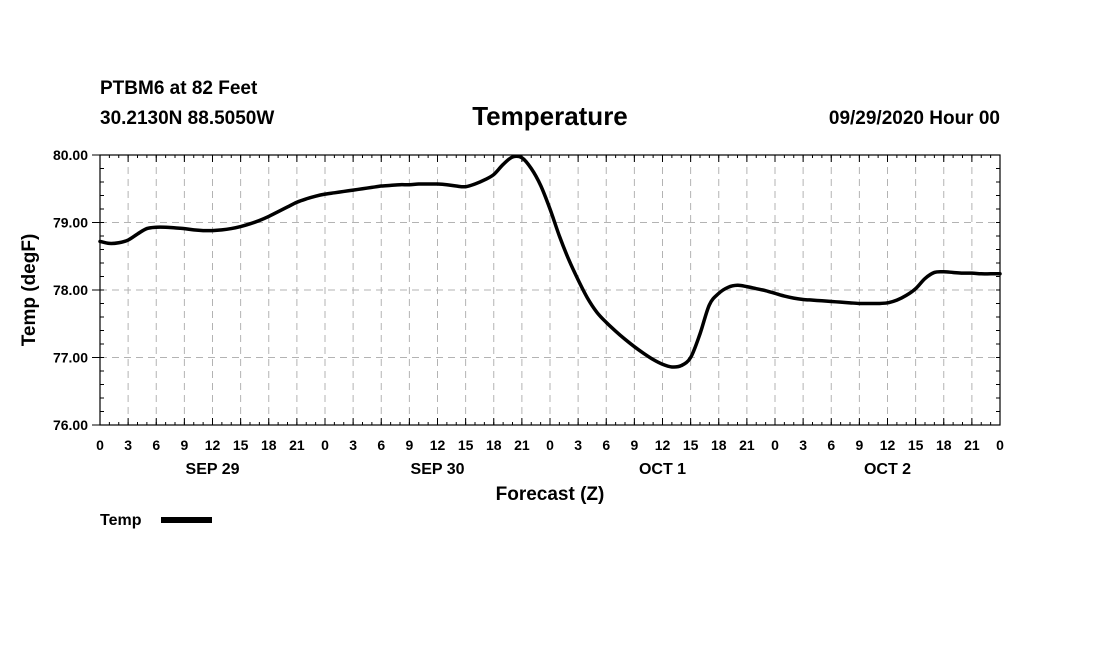  I want to click on coordinates-label: 30.2130N 88.5050W, so click(187, 118).